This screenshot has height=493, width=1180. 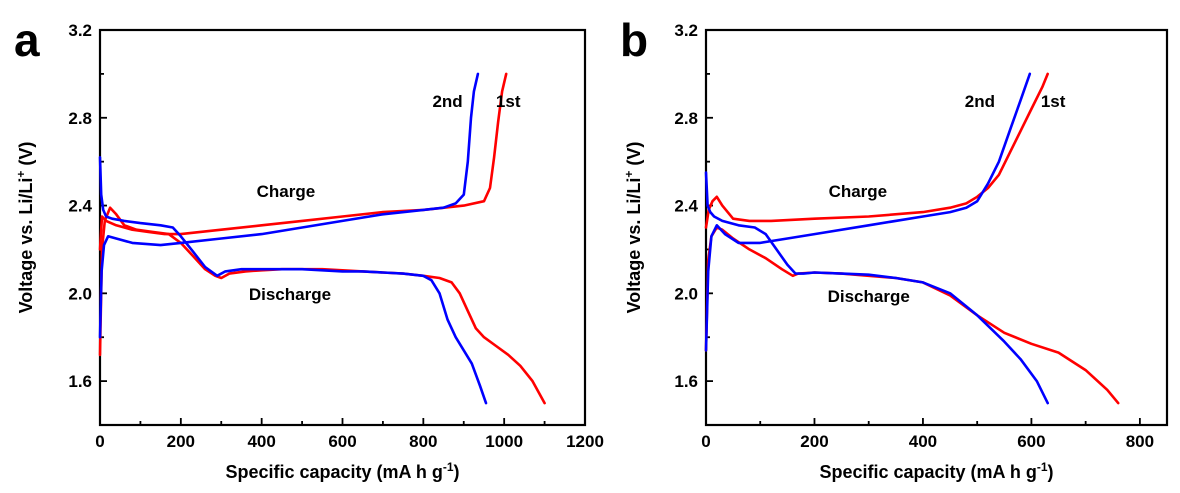 What do you see at coordinates (447, 101) in the screenshot?
I see `annotation-a-0: 2nd` at bounding box center [447, 101].